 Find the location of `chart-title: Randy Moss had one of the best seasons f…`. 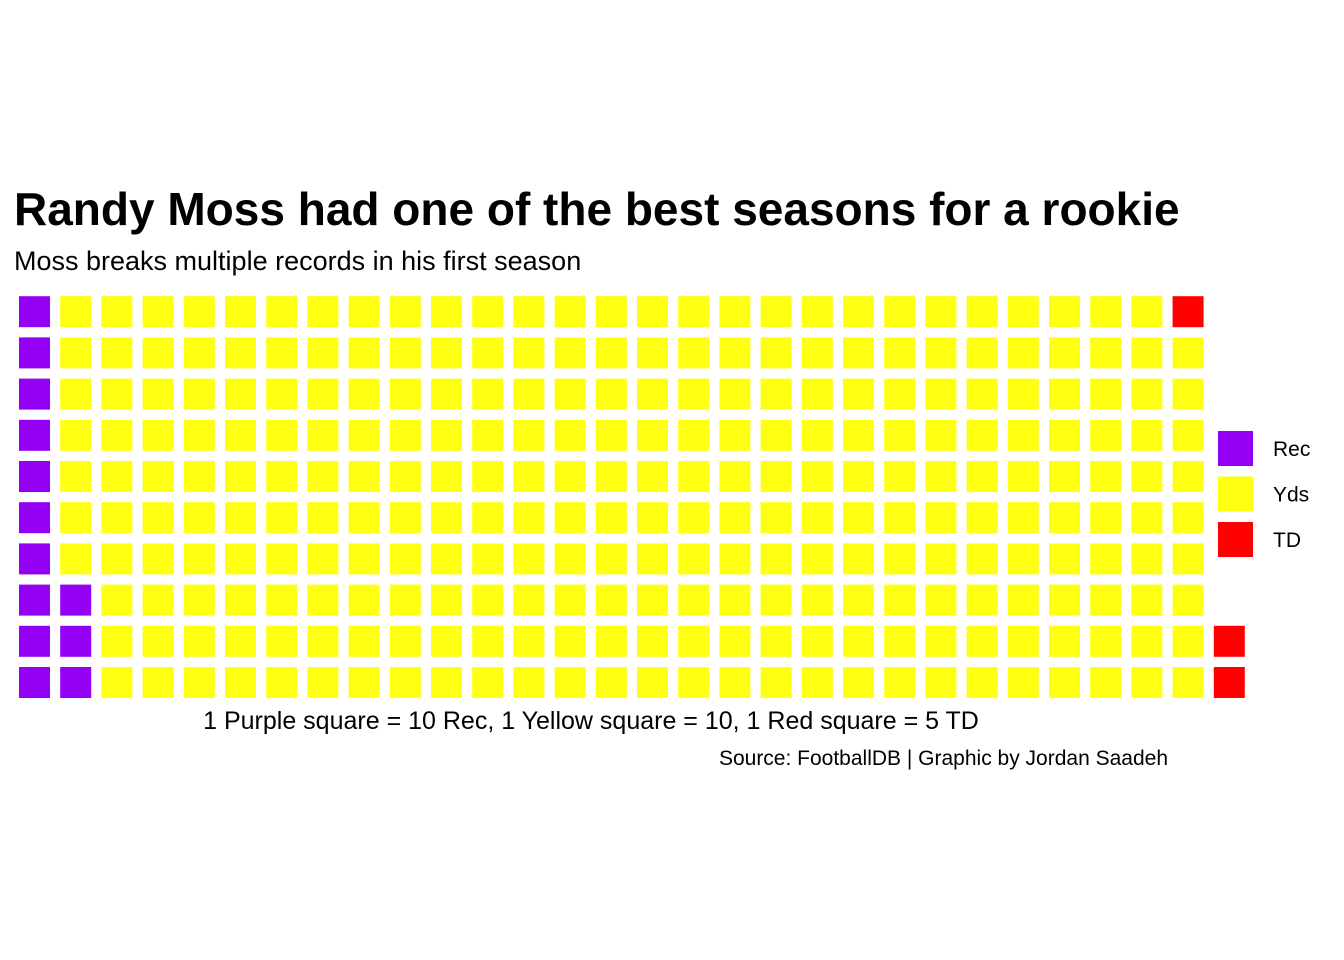

chart-title: Randy Moss had one of the best seasons f… is located at coordinates (597, 209).